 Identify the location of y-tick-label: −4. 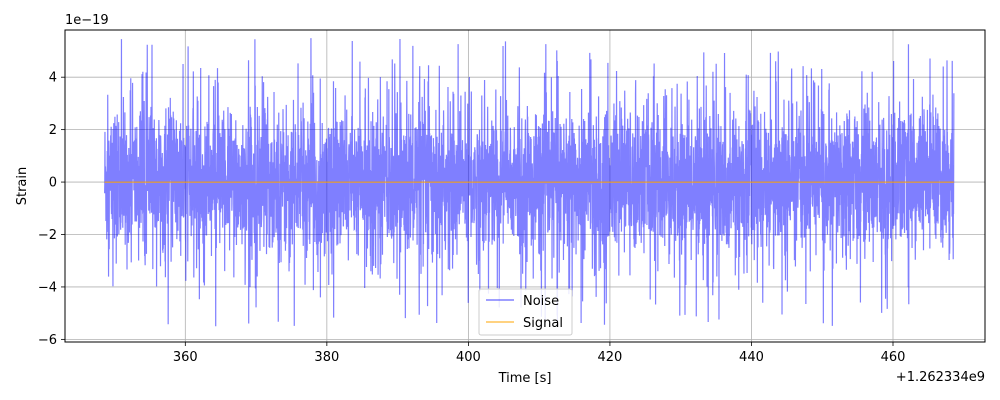
(47, 287).